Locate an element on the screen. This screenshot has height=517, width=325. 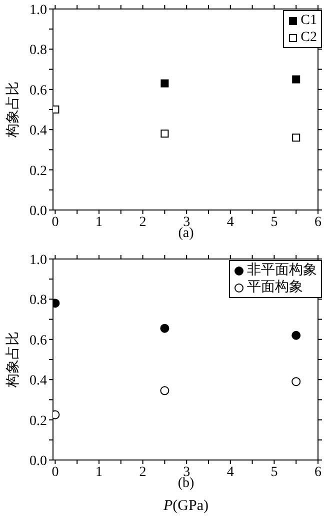
legend-label: C1 is located at coordinates (308, 20).